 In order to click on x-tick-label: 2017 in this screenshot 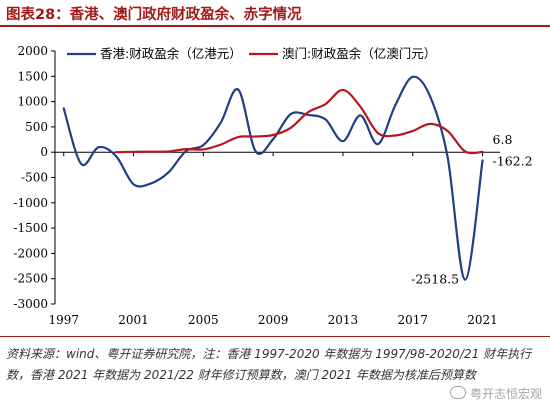, I will do `click(412, 320)`.